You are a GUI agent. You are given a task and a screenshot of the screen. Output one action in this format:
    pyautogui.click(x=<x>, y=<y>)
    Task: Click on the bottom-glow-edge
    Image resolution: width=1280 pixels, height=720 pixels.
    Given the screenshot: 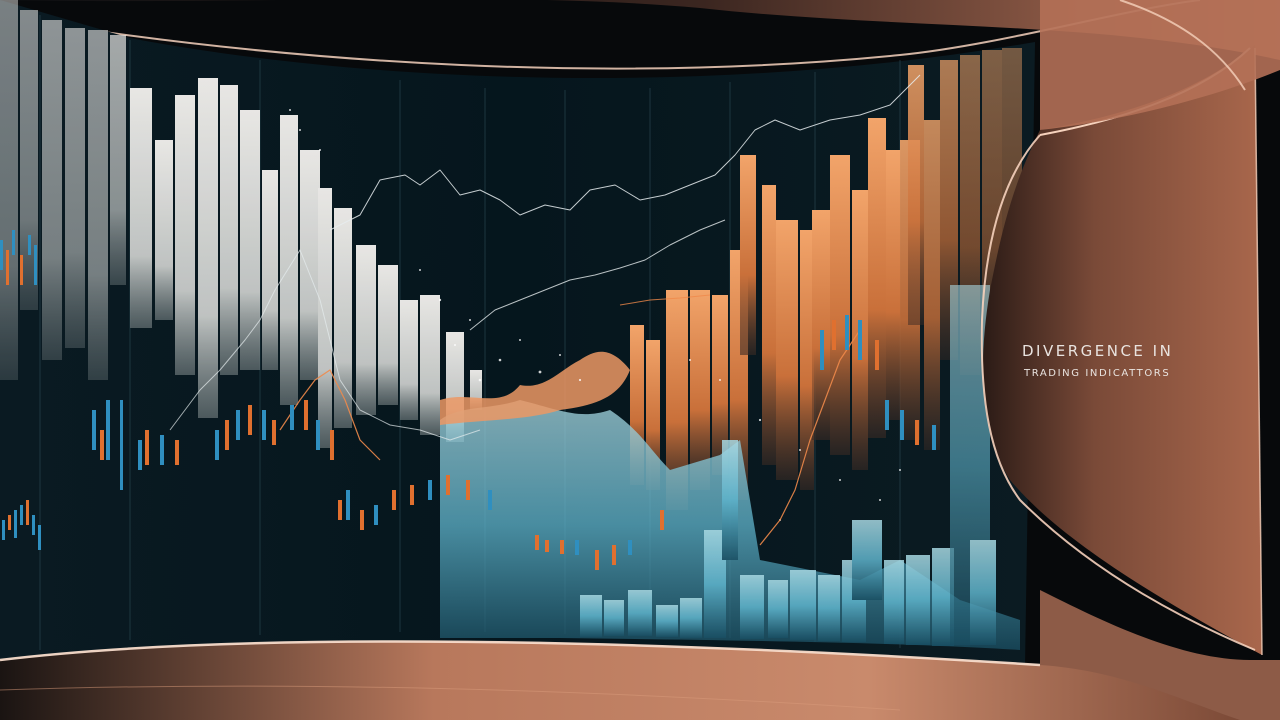 What is the action you would take?
    pyautogui.click(x=520, y=653)
    